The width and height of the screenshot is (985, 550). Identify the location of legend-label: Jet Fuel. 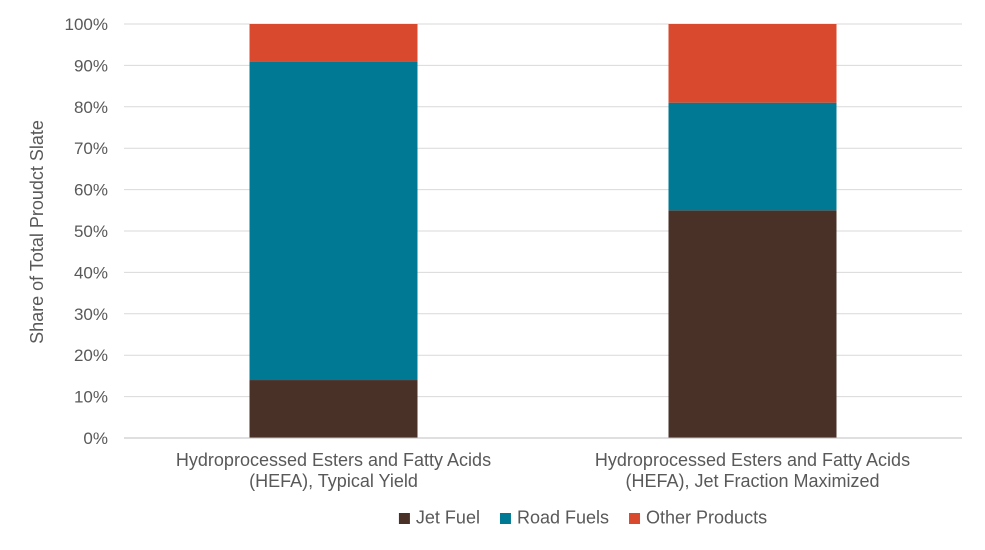
(448, 518).